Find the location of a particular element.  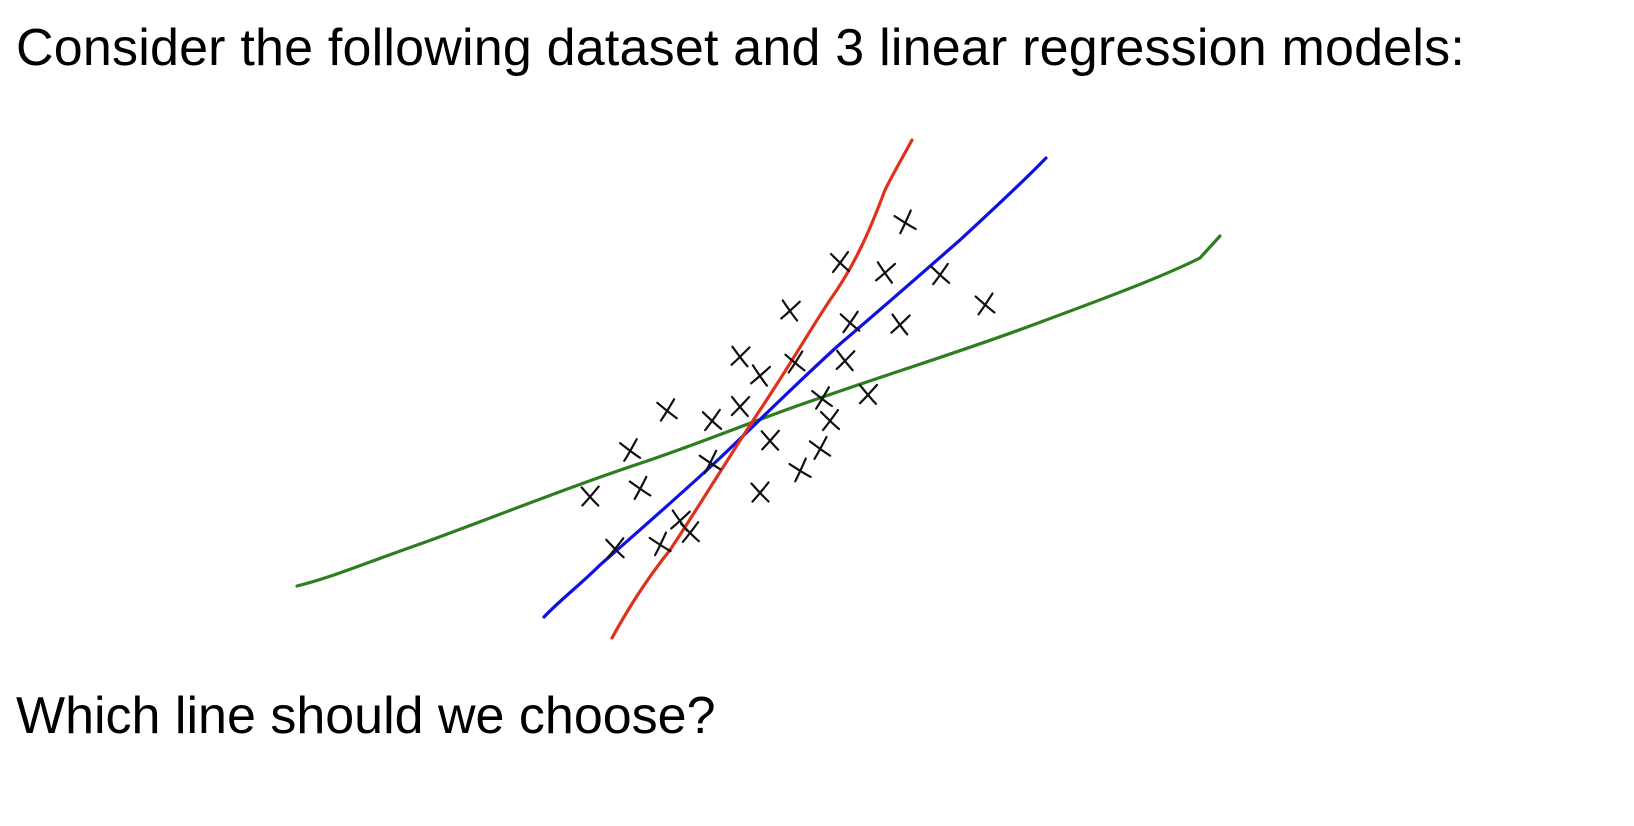

slide-question: Which line should we choose? is located at coordinates (366, 716).